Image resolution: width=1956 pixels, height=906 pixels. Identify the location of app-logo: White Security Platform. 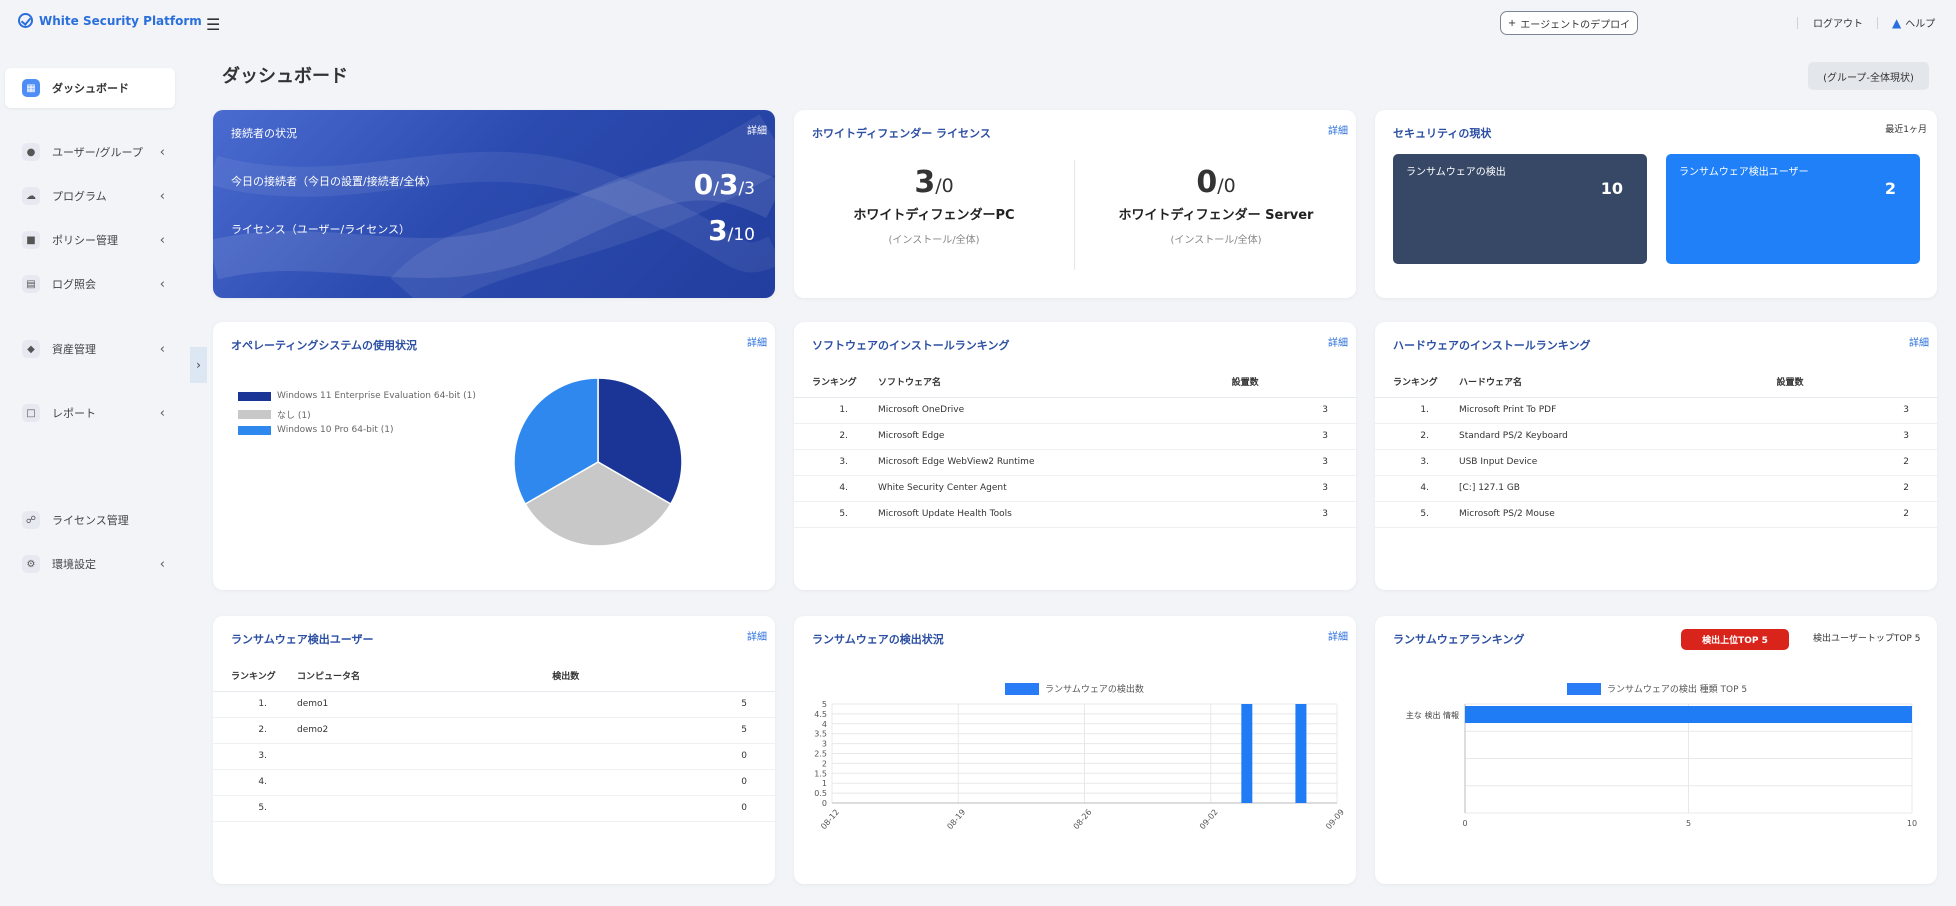
(110, 20).